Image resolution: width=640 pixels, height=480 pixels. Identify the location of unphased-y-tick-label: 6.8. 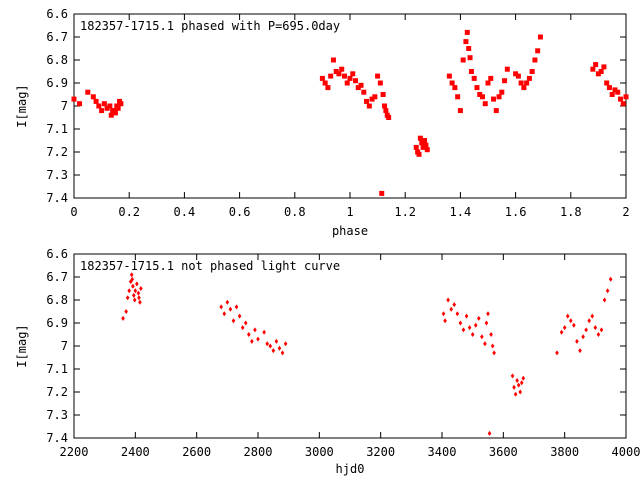
(57, 300).